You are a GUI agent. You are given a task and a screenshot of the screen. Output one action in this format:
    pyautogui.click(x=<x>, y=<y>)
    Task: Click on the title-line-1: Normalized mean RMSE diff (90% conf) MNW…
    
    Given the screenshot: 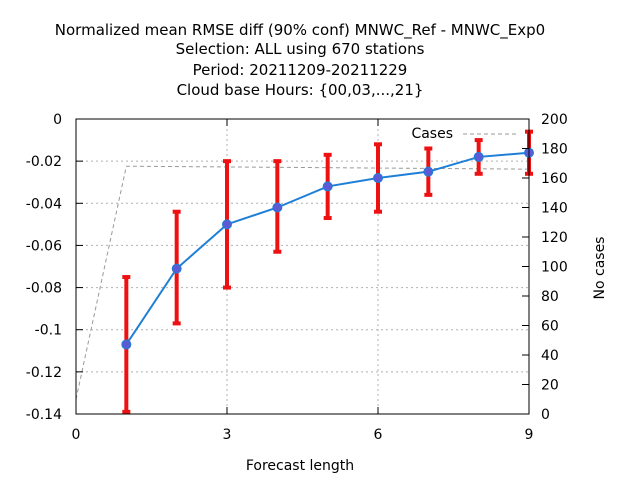 What is the action you would take?
    pyautogui.click(x=300, y=30)
    